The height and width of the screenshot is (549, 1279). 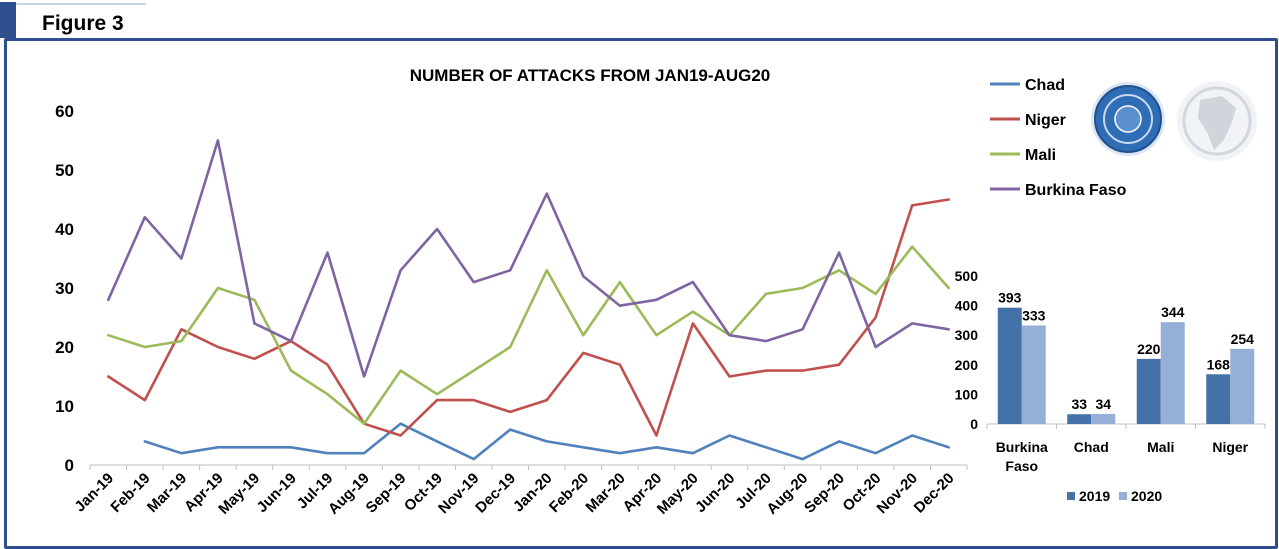 What do you see at coordinates (715, 493) in the screenshot?
I see `line-chart-x-tick-label: Jun-20` at bounding box center [715, 493].